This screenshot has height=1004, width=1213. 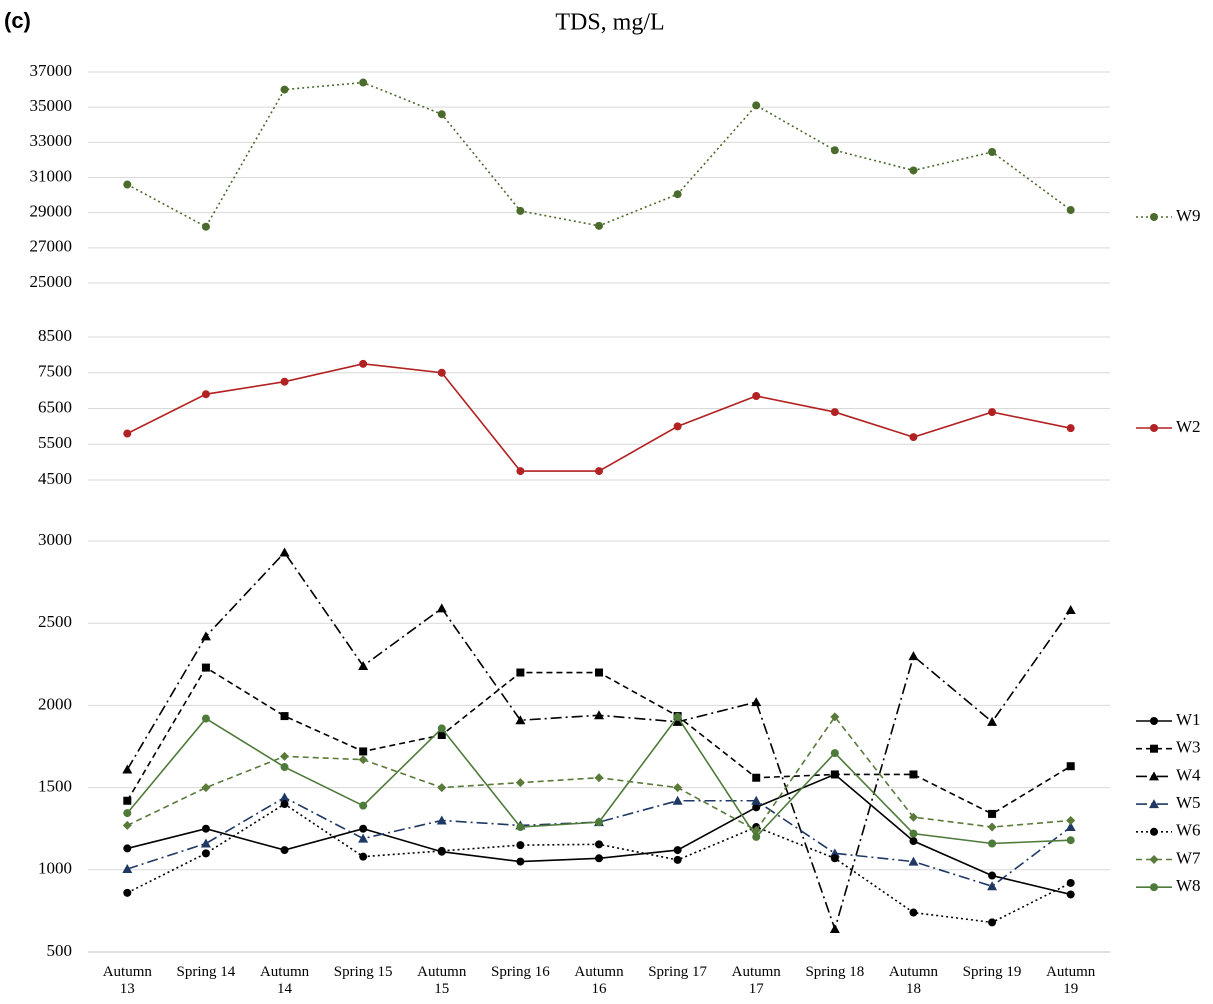 I want to click on chart-title: TDS, mg/L, so click(x=609, y=23).